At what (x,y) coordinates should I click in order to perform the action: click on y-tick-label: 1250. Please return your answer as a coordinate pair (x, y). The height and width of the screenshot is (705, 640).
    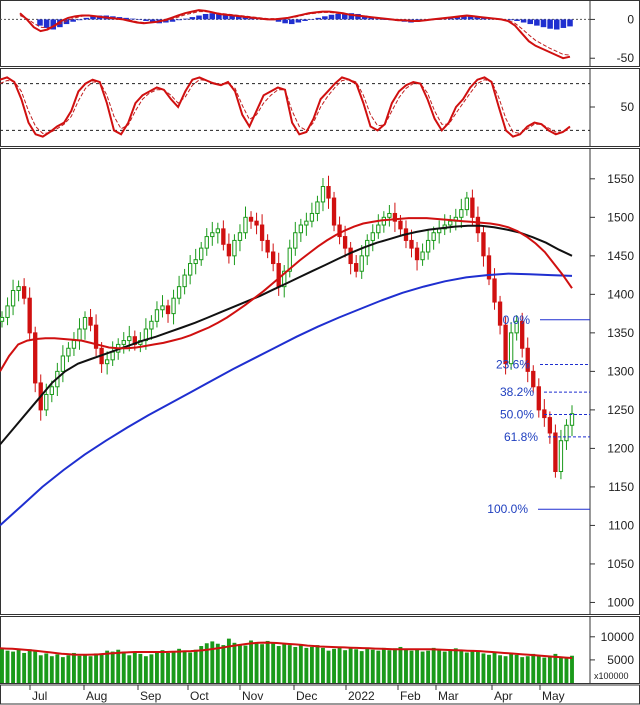
    Looking at the image, I should click on (620, 410).